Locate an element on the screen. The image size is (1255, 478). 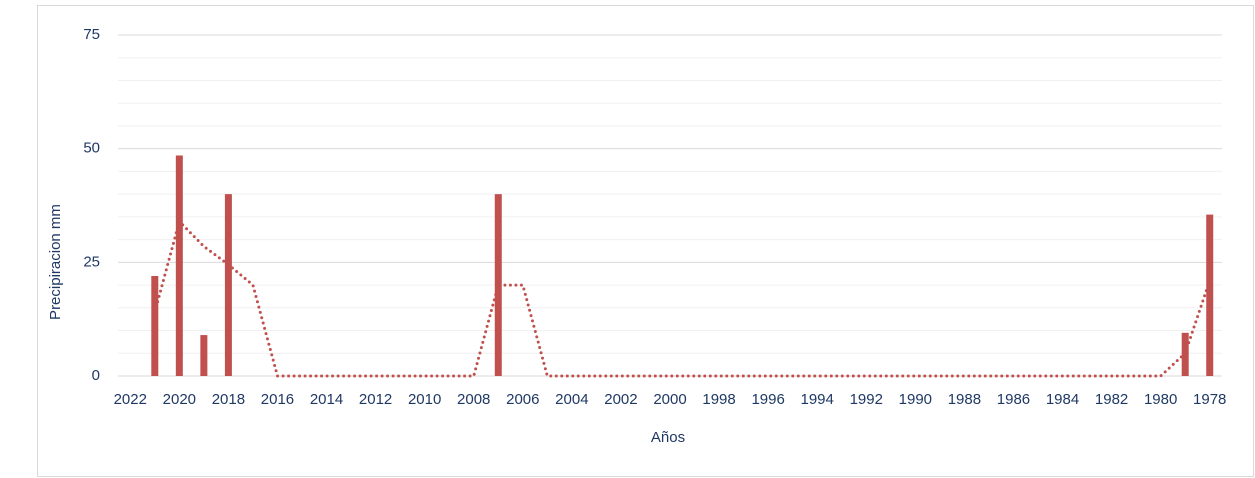
x-tick-label: 2008 is located at coordinates (473, 399).